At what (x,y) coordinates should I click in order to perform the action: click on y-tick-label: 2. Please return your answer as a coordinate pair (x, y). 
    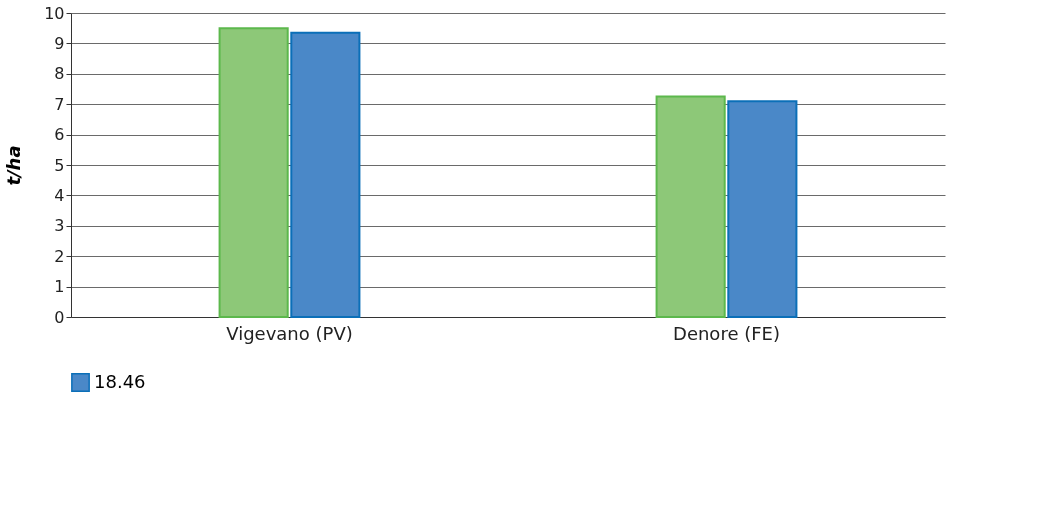
    Looking at the image, I should click on (59, 256).